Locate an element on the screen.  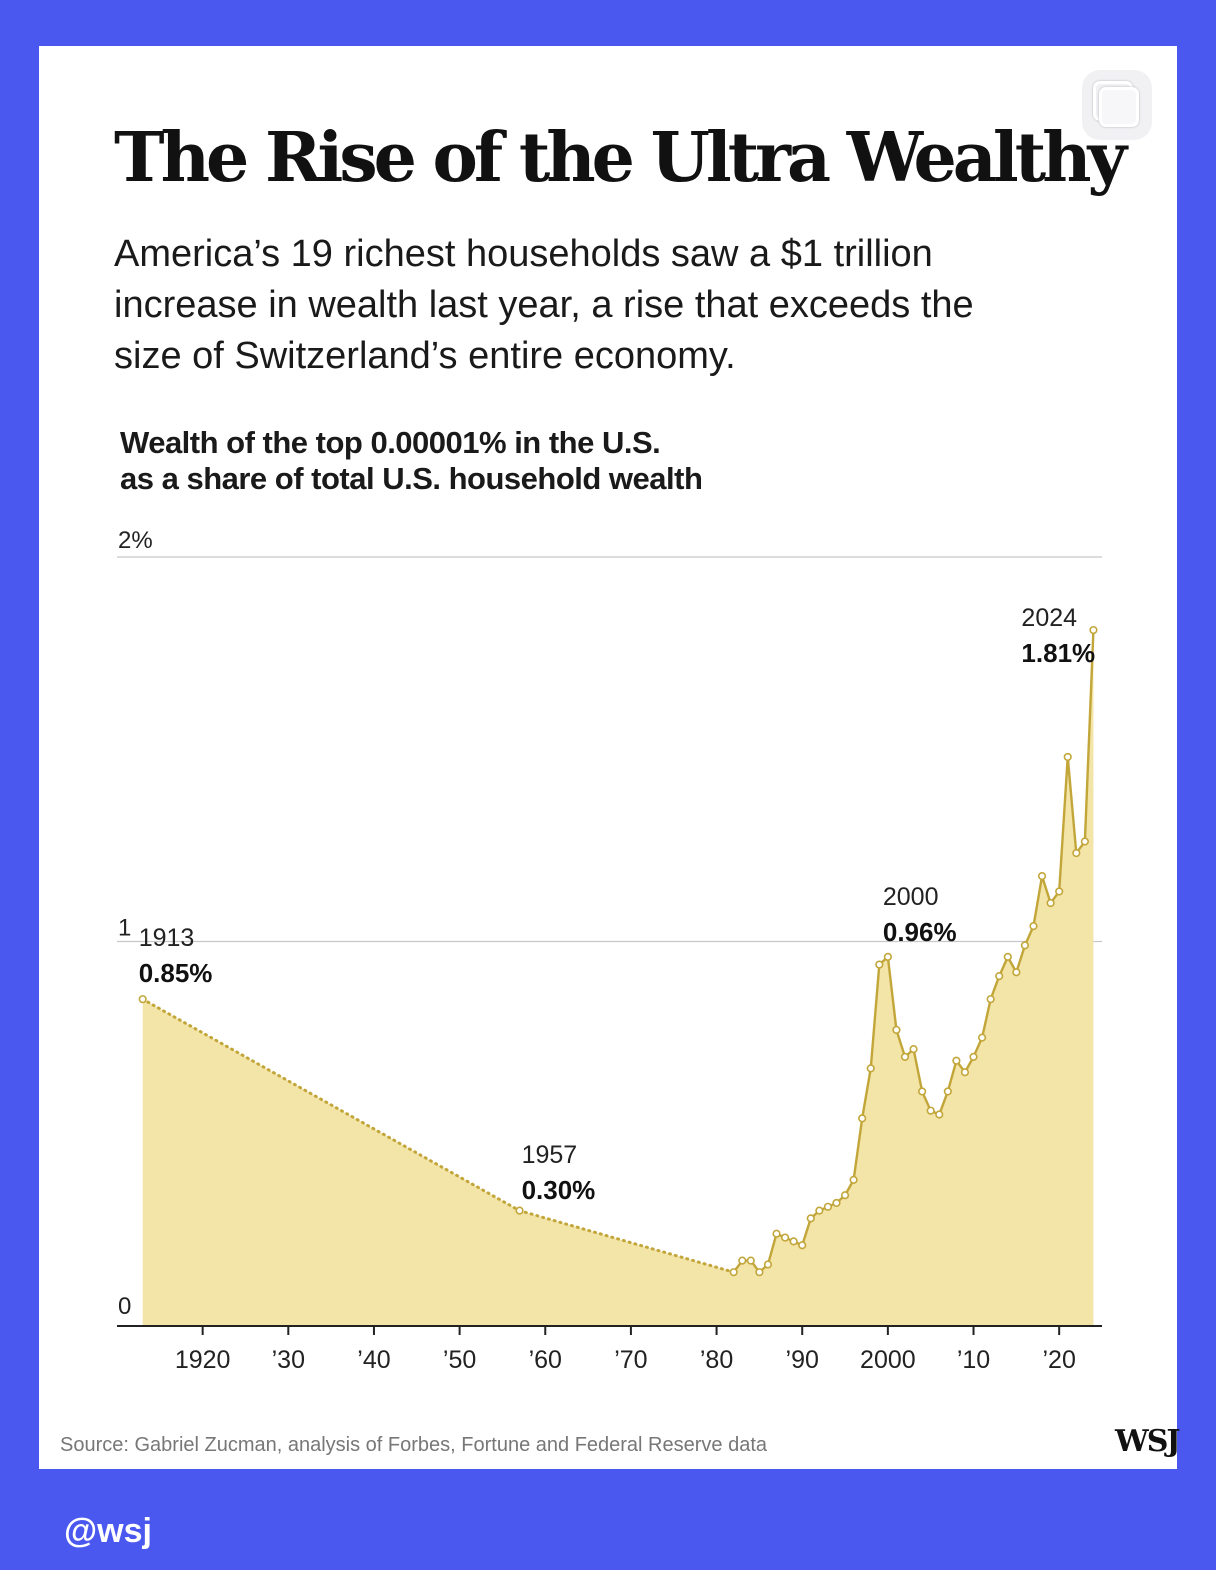
data-point-1982 is located at coordinates (733, 1272).